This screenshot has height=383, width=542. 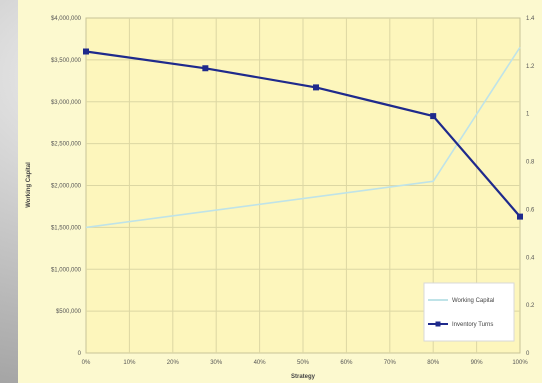 What do you see at coordinates (390, 363) in the screenshot?
I see `x-tick-label: 70%` at bounding box center [390, 363].